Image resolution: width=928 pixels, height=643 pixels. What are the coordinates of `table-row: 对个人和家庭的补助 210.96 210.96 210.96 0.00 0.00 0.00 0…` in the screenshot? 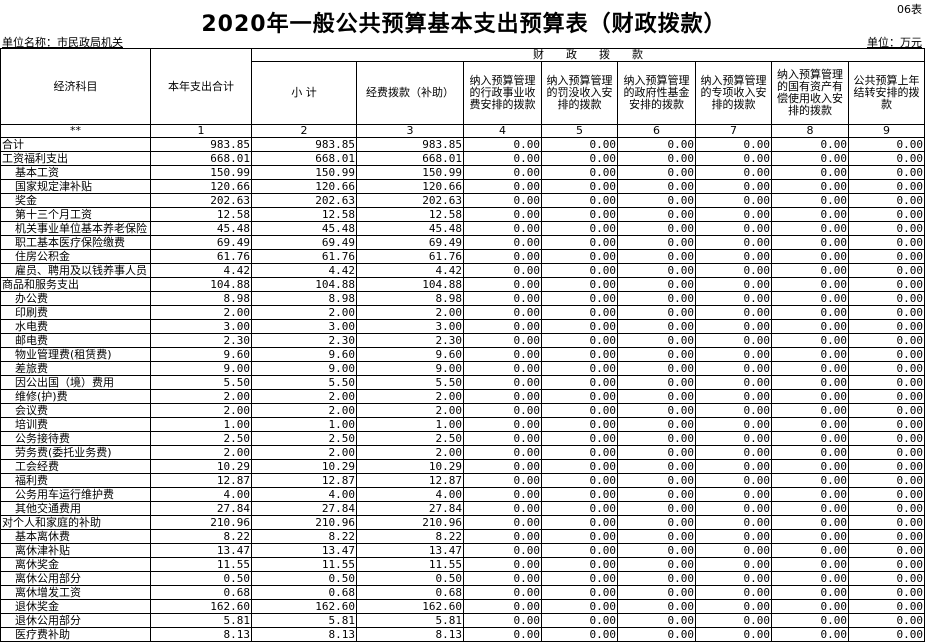 It's located at (462, 522).